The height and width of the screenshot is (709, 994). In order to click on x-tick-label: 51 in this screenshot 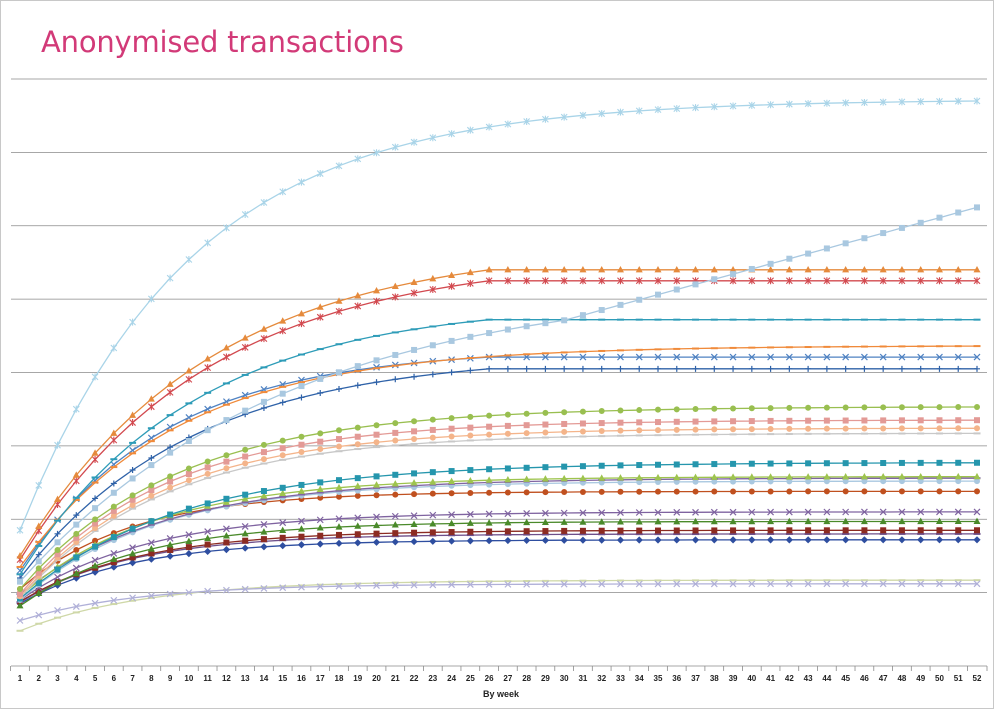, I will do `click(958, 678)`.